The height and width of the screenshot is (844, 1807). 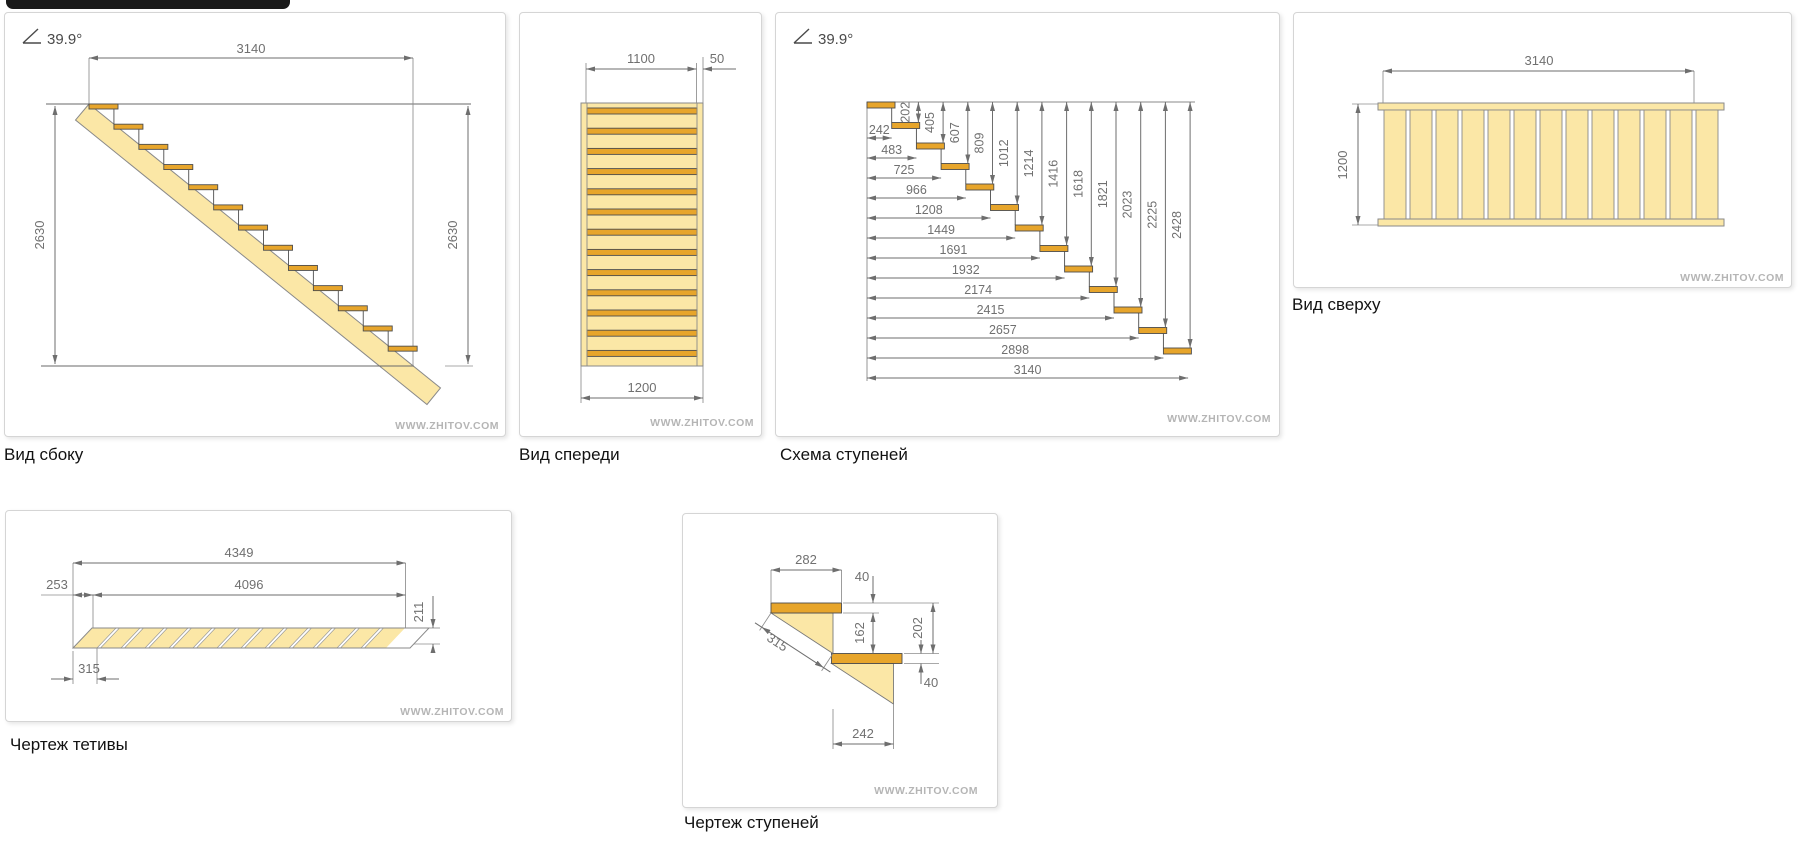 I want to click on run-dim-label: 1449, so click(x=941, y=230).